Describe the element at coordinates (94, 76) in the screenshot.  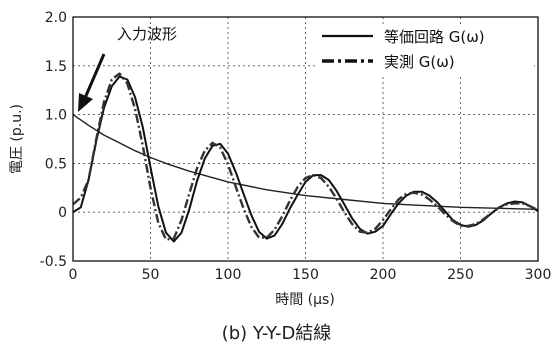
I see `annotation-arrow-shaft` at that location.